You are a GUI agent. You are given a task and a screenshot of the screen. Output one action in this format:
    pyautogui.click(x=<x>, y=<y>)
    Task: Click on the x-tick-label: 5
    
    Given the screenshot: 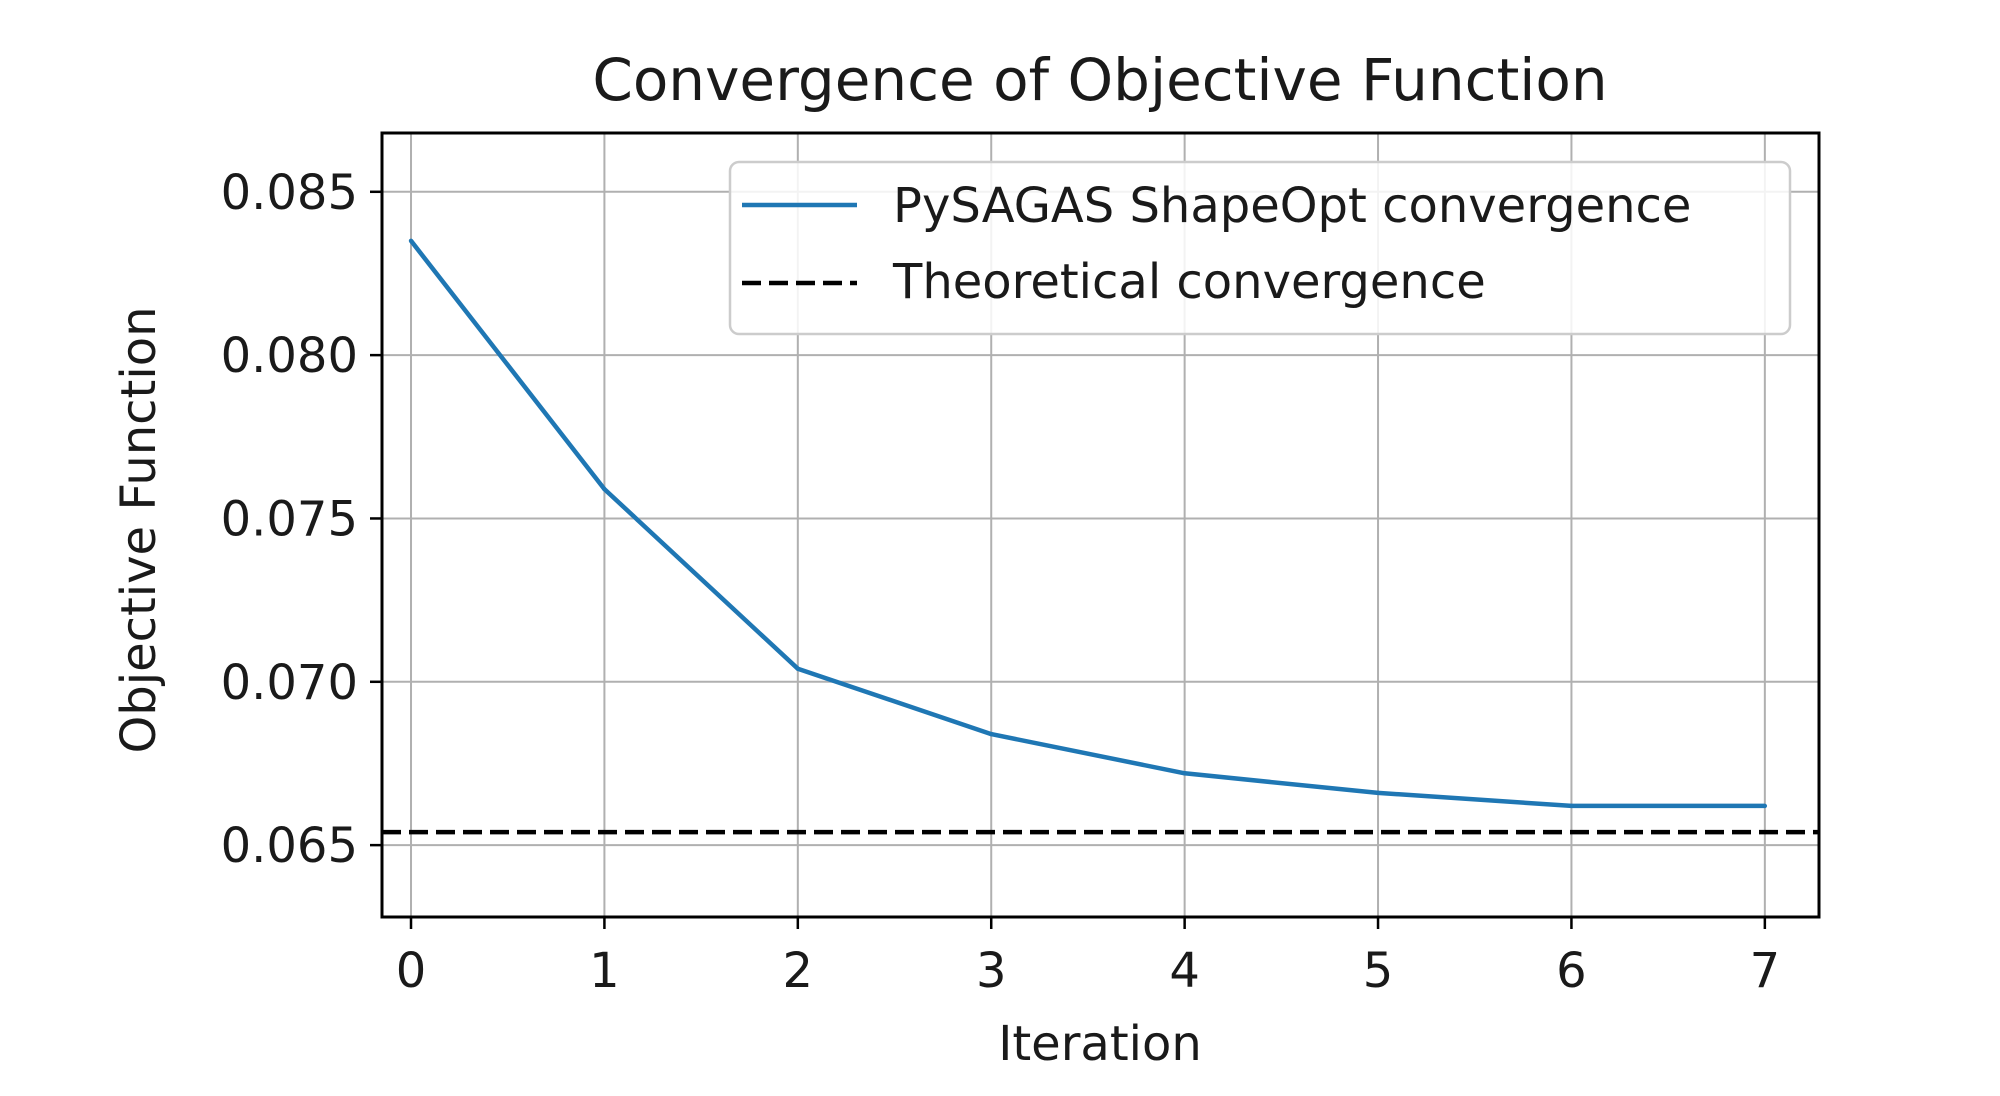 What is the action you would take?
    pyautogui.click(x=1378, y=971)
    